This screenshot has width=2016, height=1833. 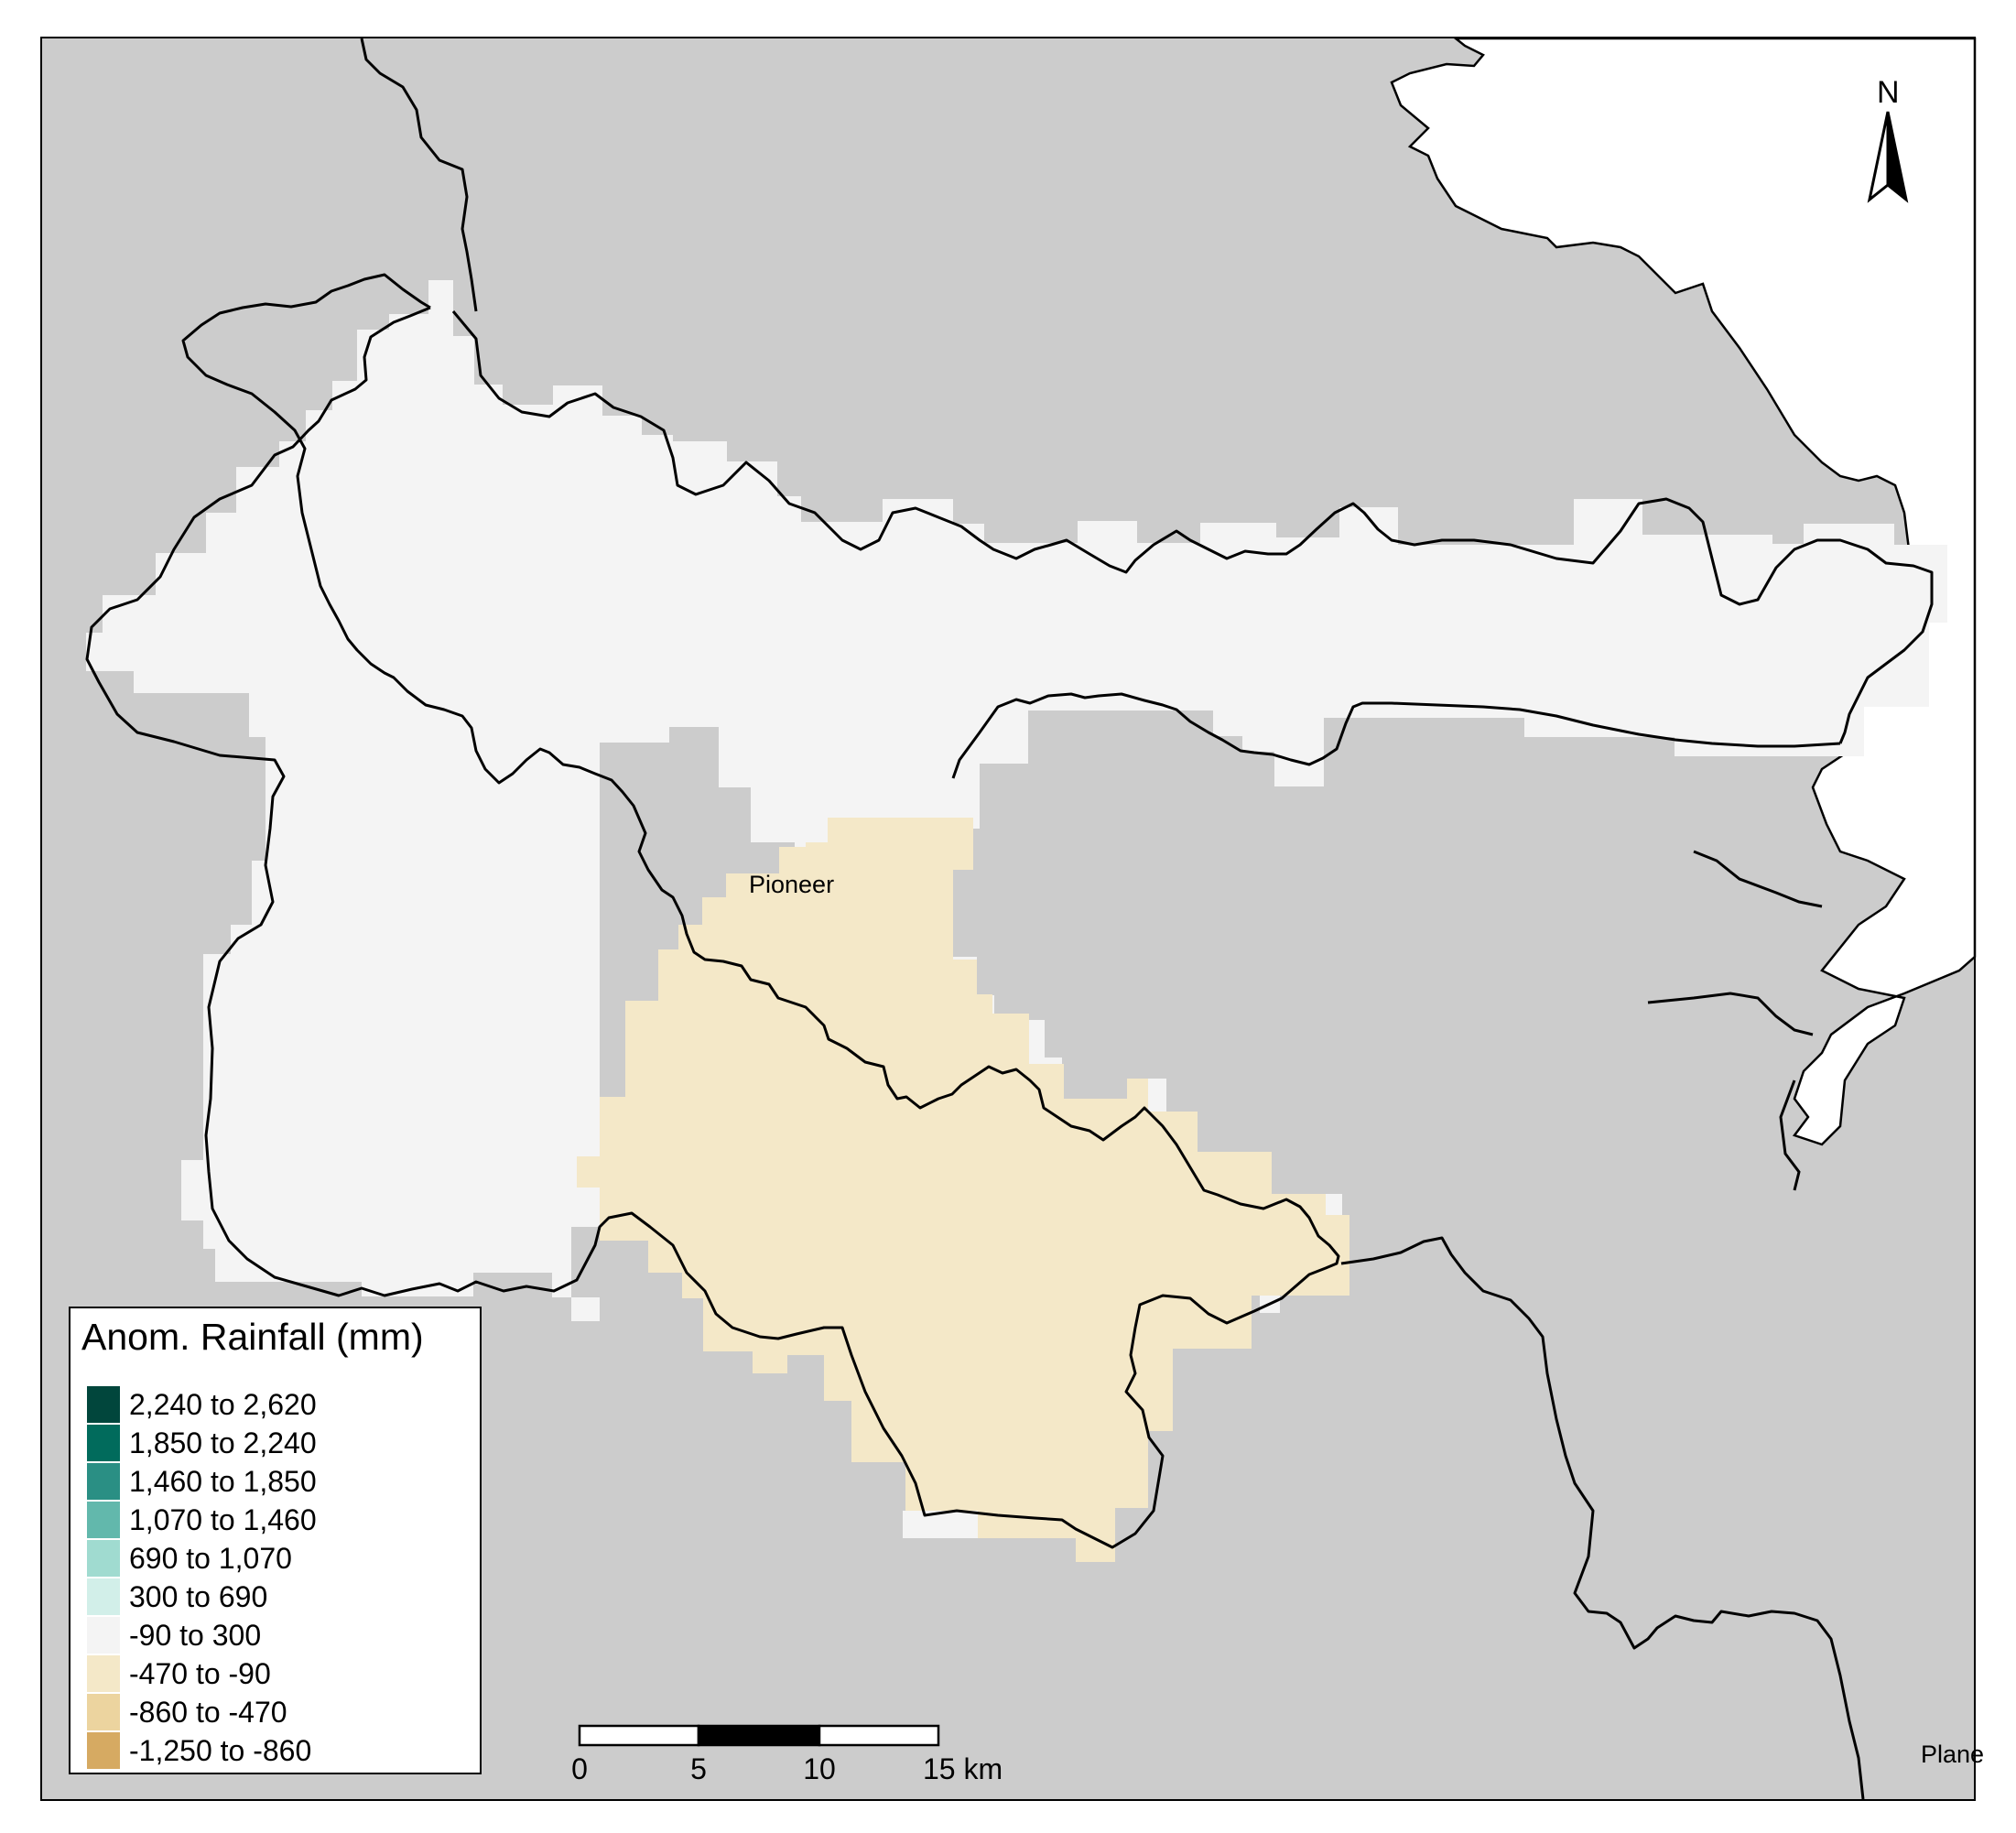 I want to click on legend-item: -1,250 to -860, so click(x=199, y=1751).